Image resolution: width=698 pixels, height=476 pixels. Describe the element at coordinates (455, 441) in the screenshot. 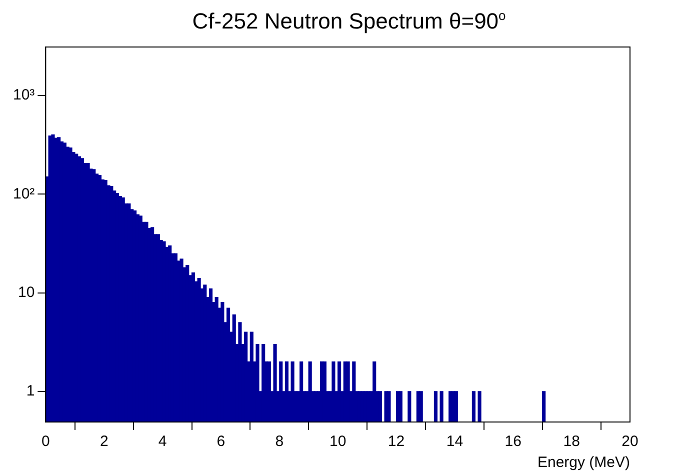

I see `x-tick-label: 14` at that location.